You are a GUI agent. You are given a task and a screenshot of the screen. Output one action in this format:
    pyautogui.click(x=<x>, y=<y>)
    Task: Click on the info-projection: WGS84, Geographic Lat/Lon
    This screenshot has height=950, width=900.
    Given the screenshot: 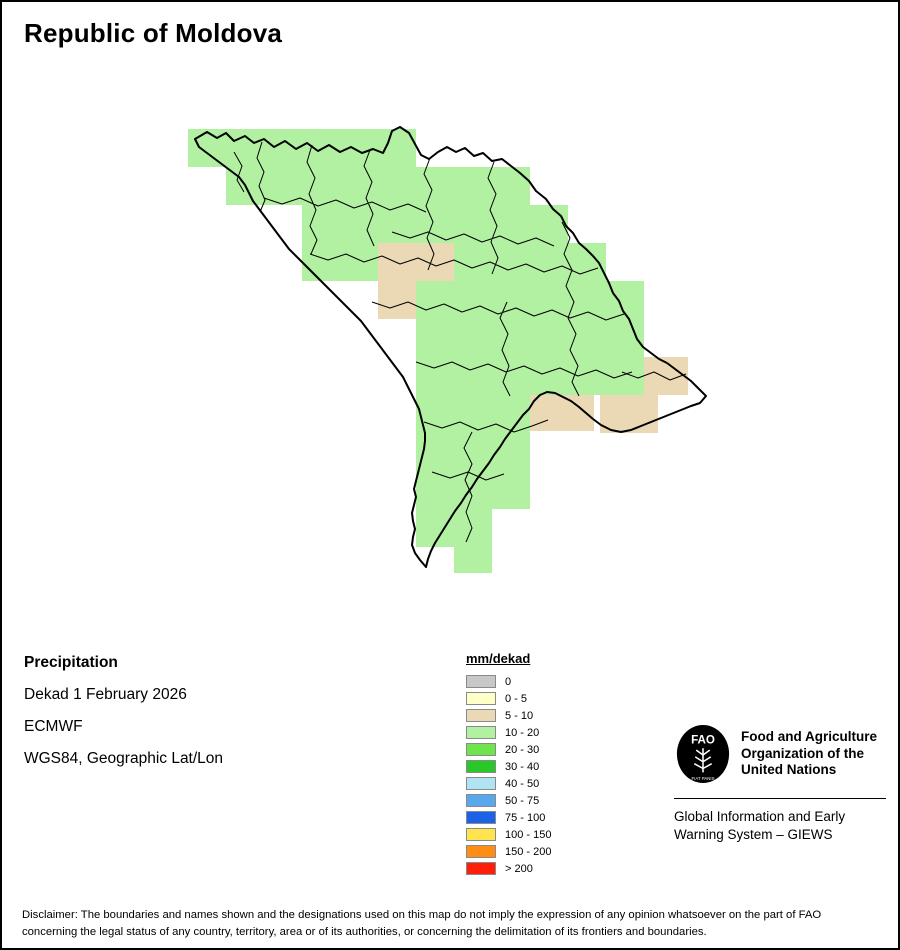 What is the action you would take?
    pyautogui.click(x=124, y=758)
    